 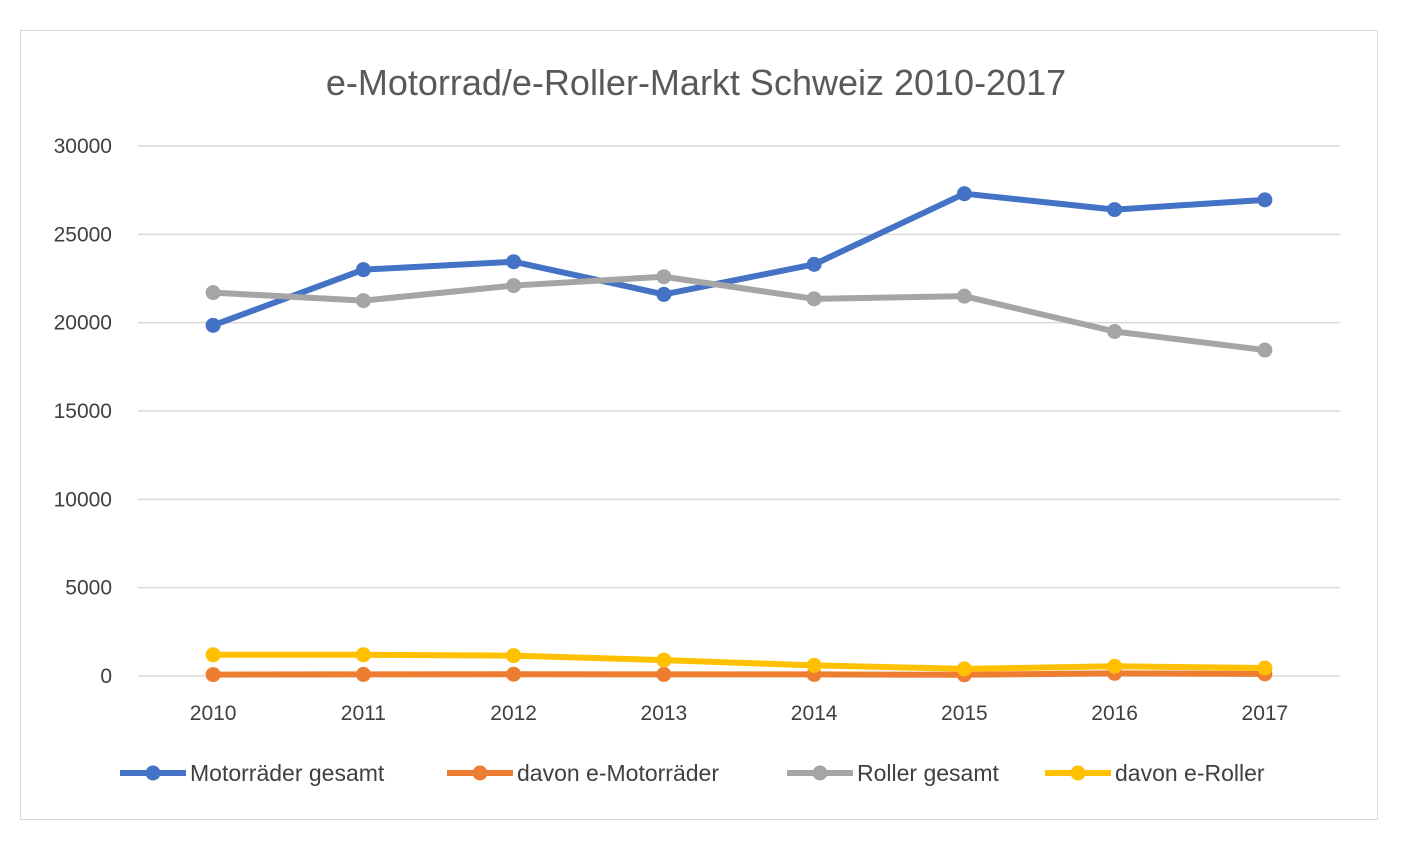 I want to click on y-tick-label: 25000, so click(x=83, y=234).